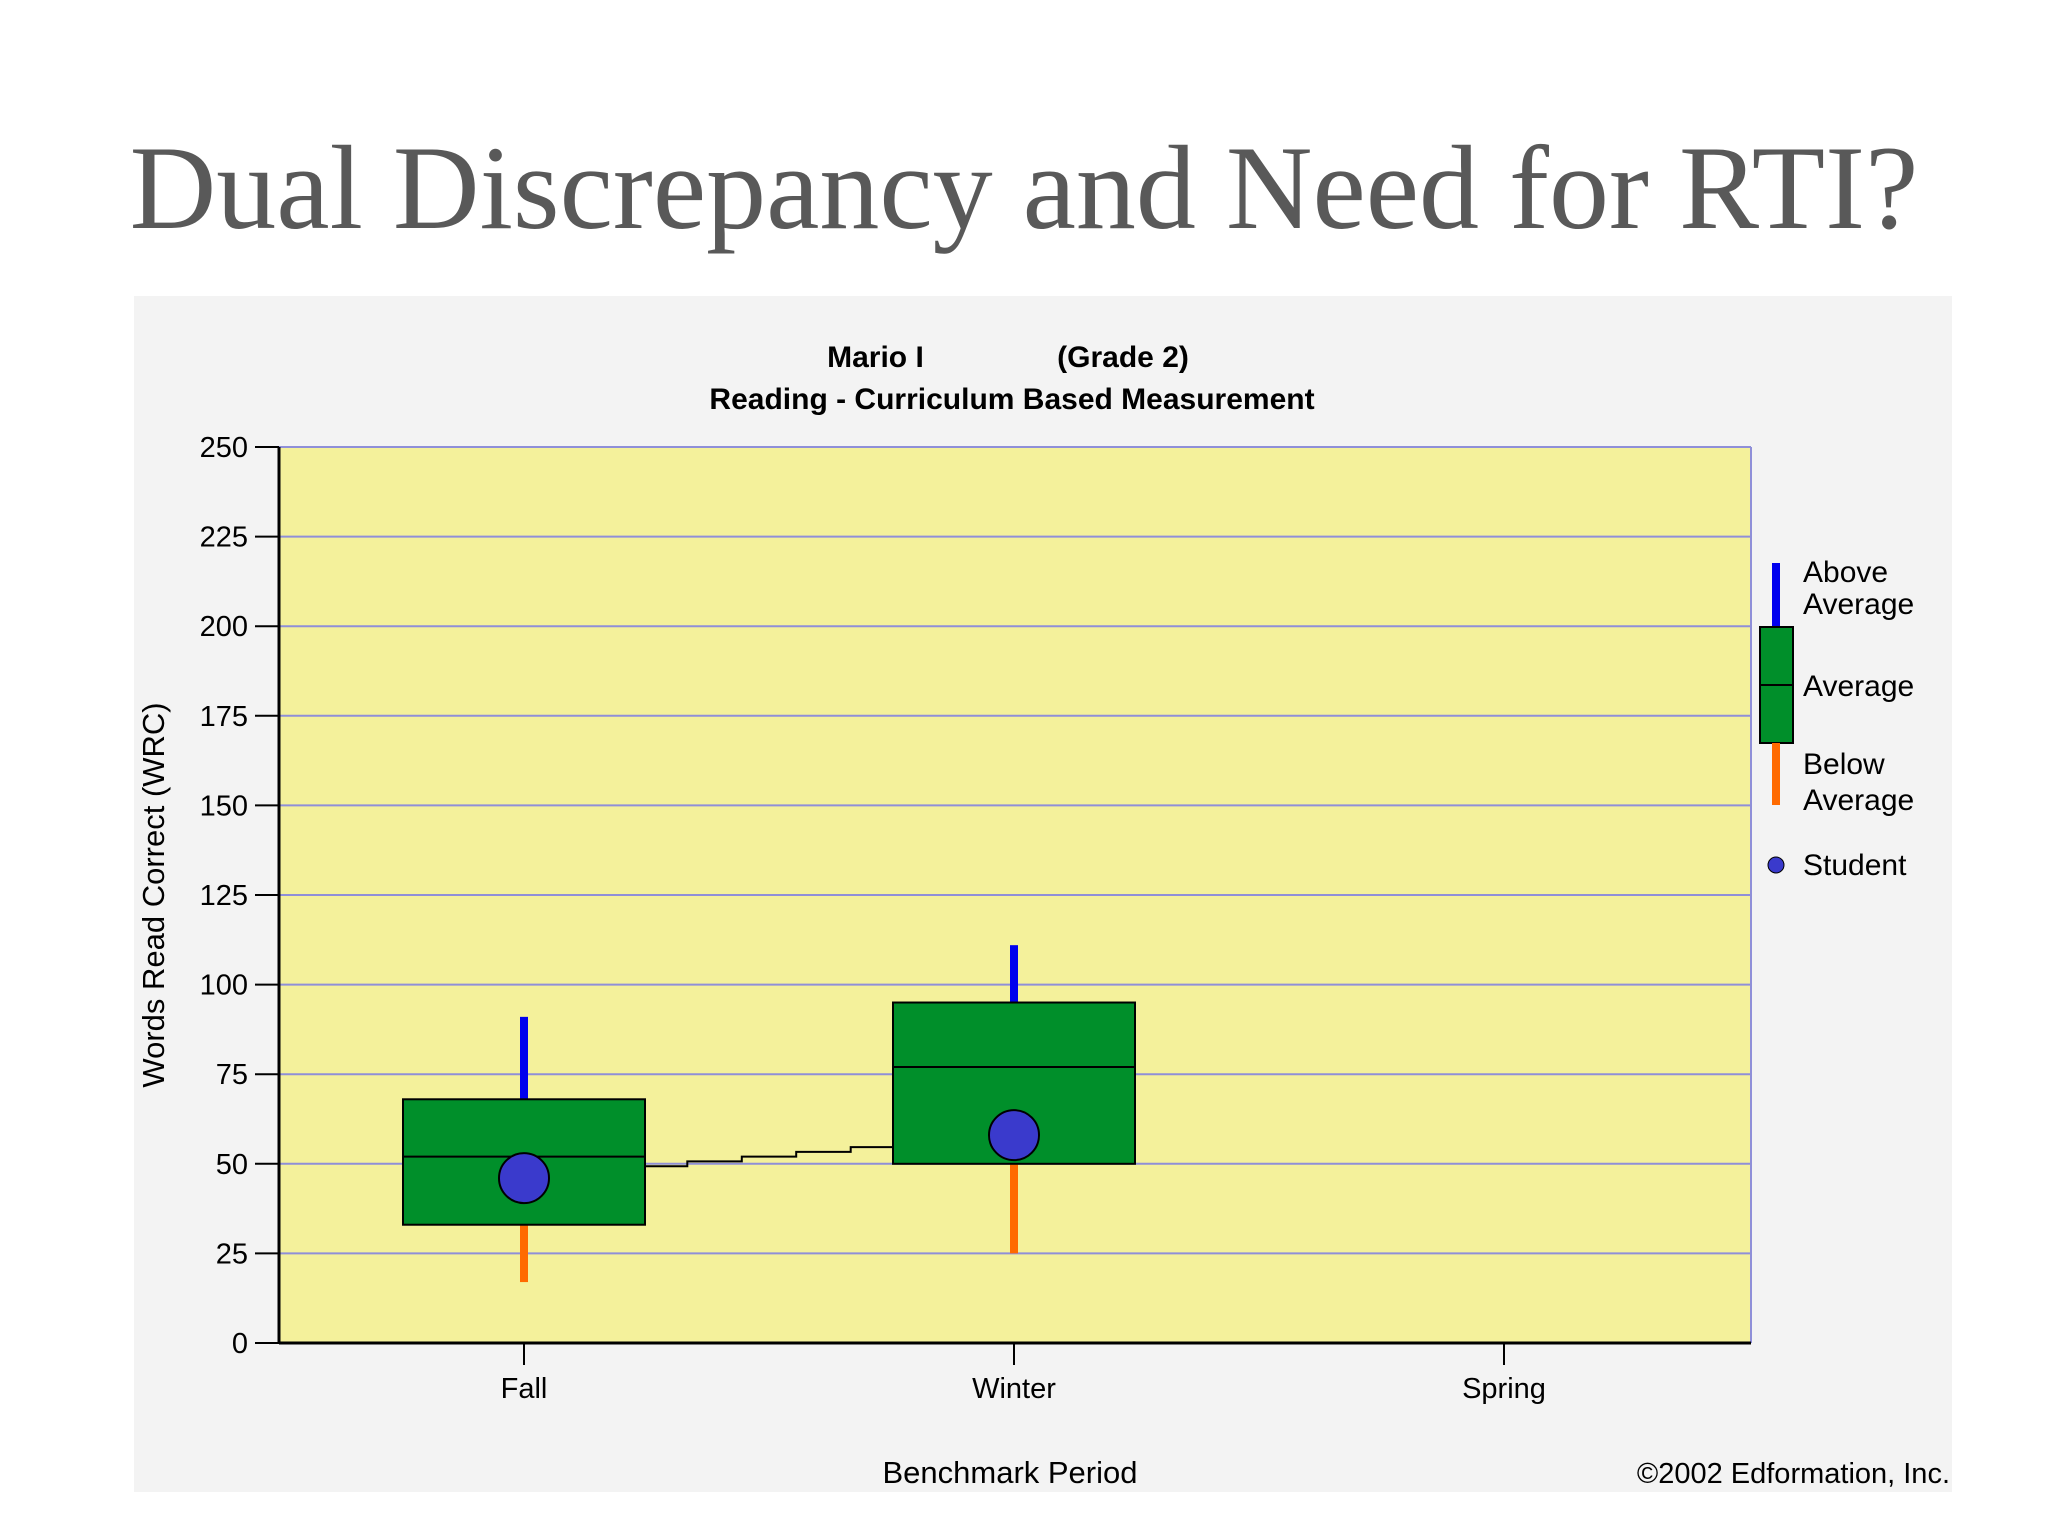 Image resolution: width=2048 pixels, height=1536 pixels. I want to click on legend-above-word-1: Above, so click(1845, 572).